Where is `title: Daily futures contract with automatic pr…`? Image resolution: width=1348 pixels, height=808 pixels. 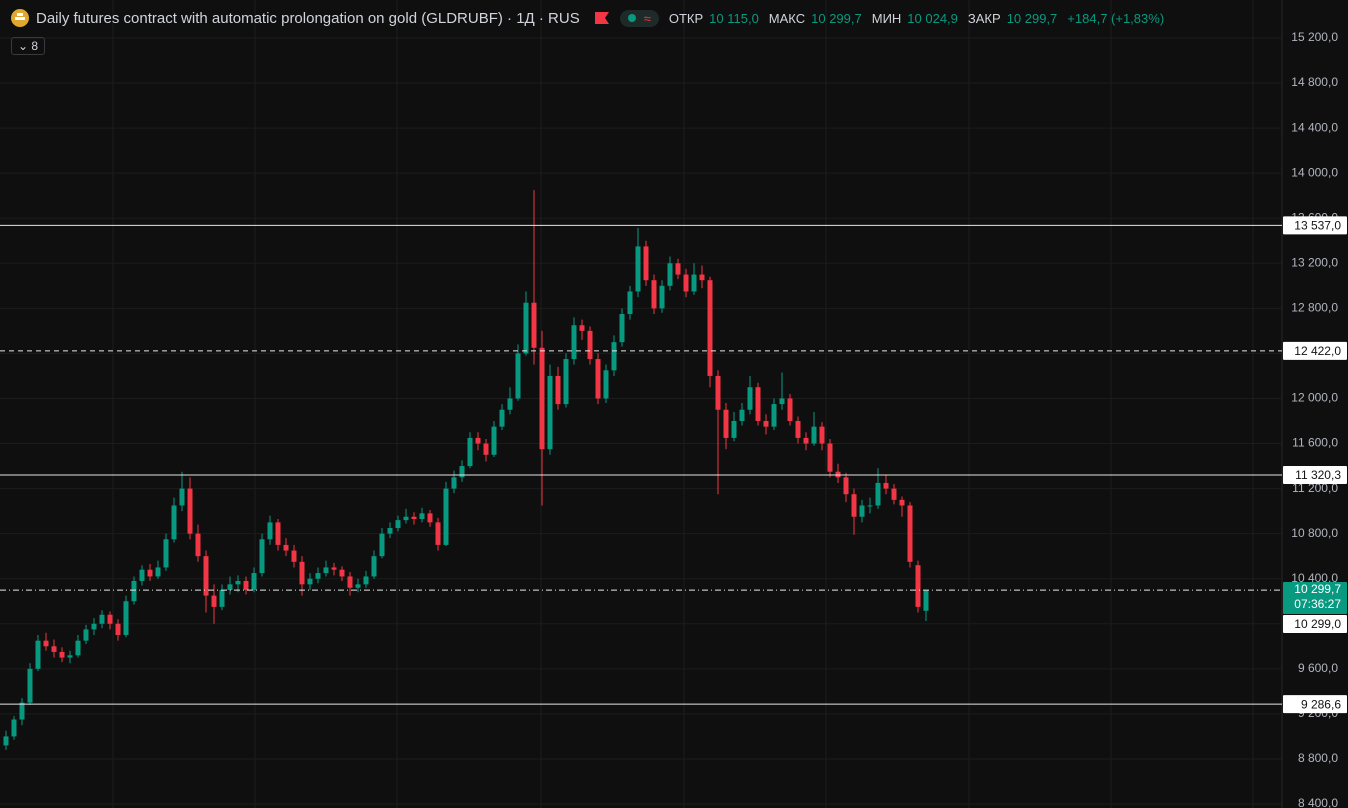
title: Daily futures contract with automatic pr… is located at coordinates (308, 18).